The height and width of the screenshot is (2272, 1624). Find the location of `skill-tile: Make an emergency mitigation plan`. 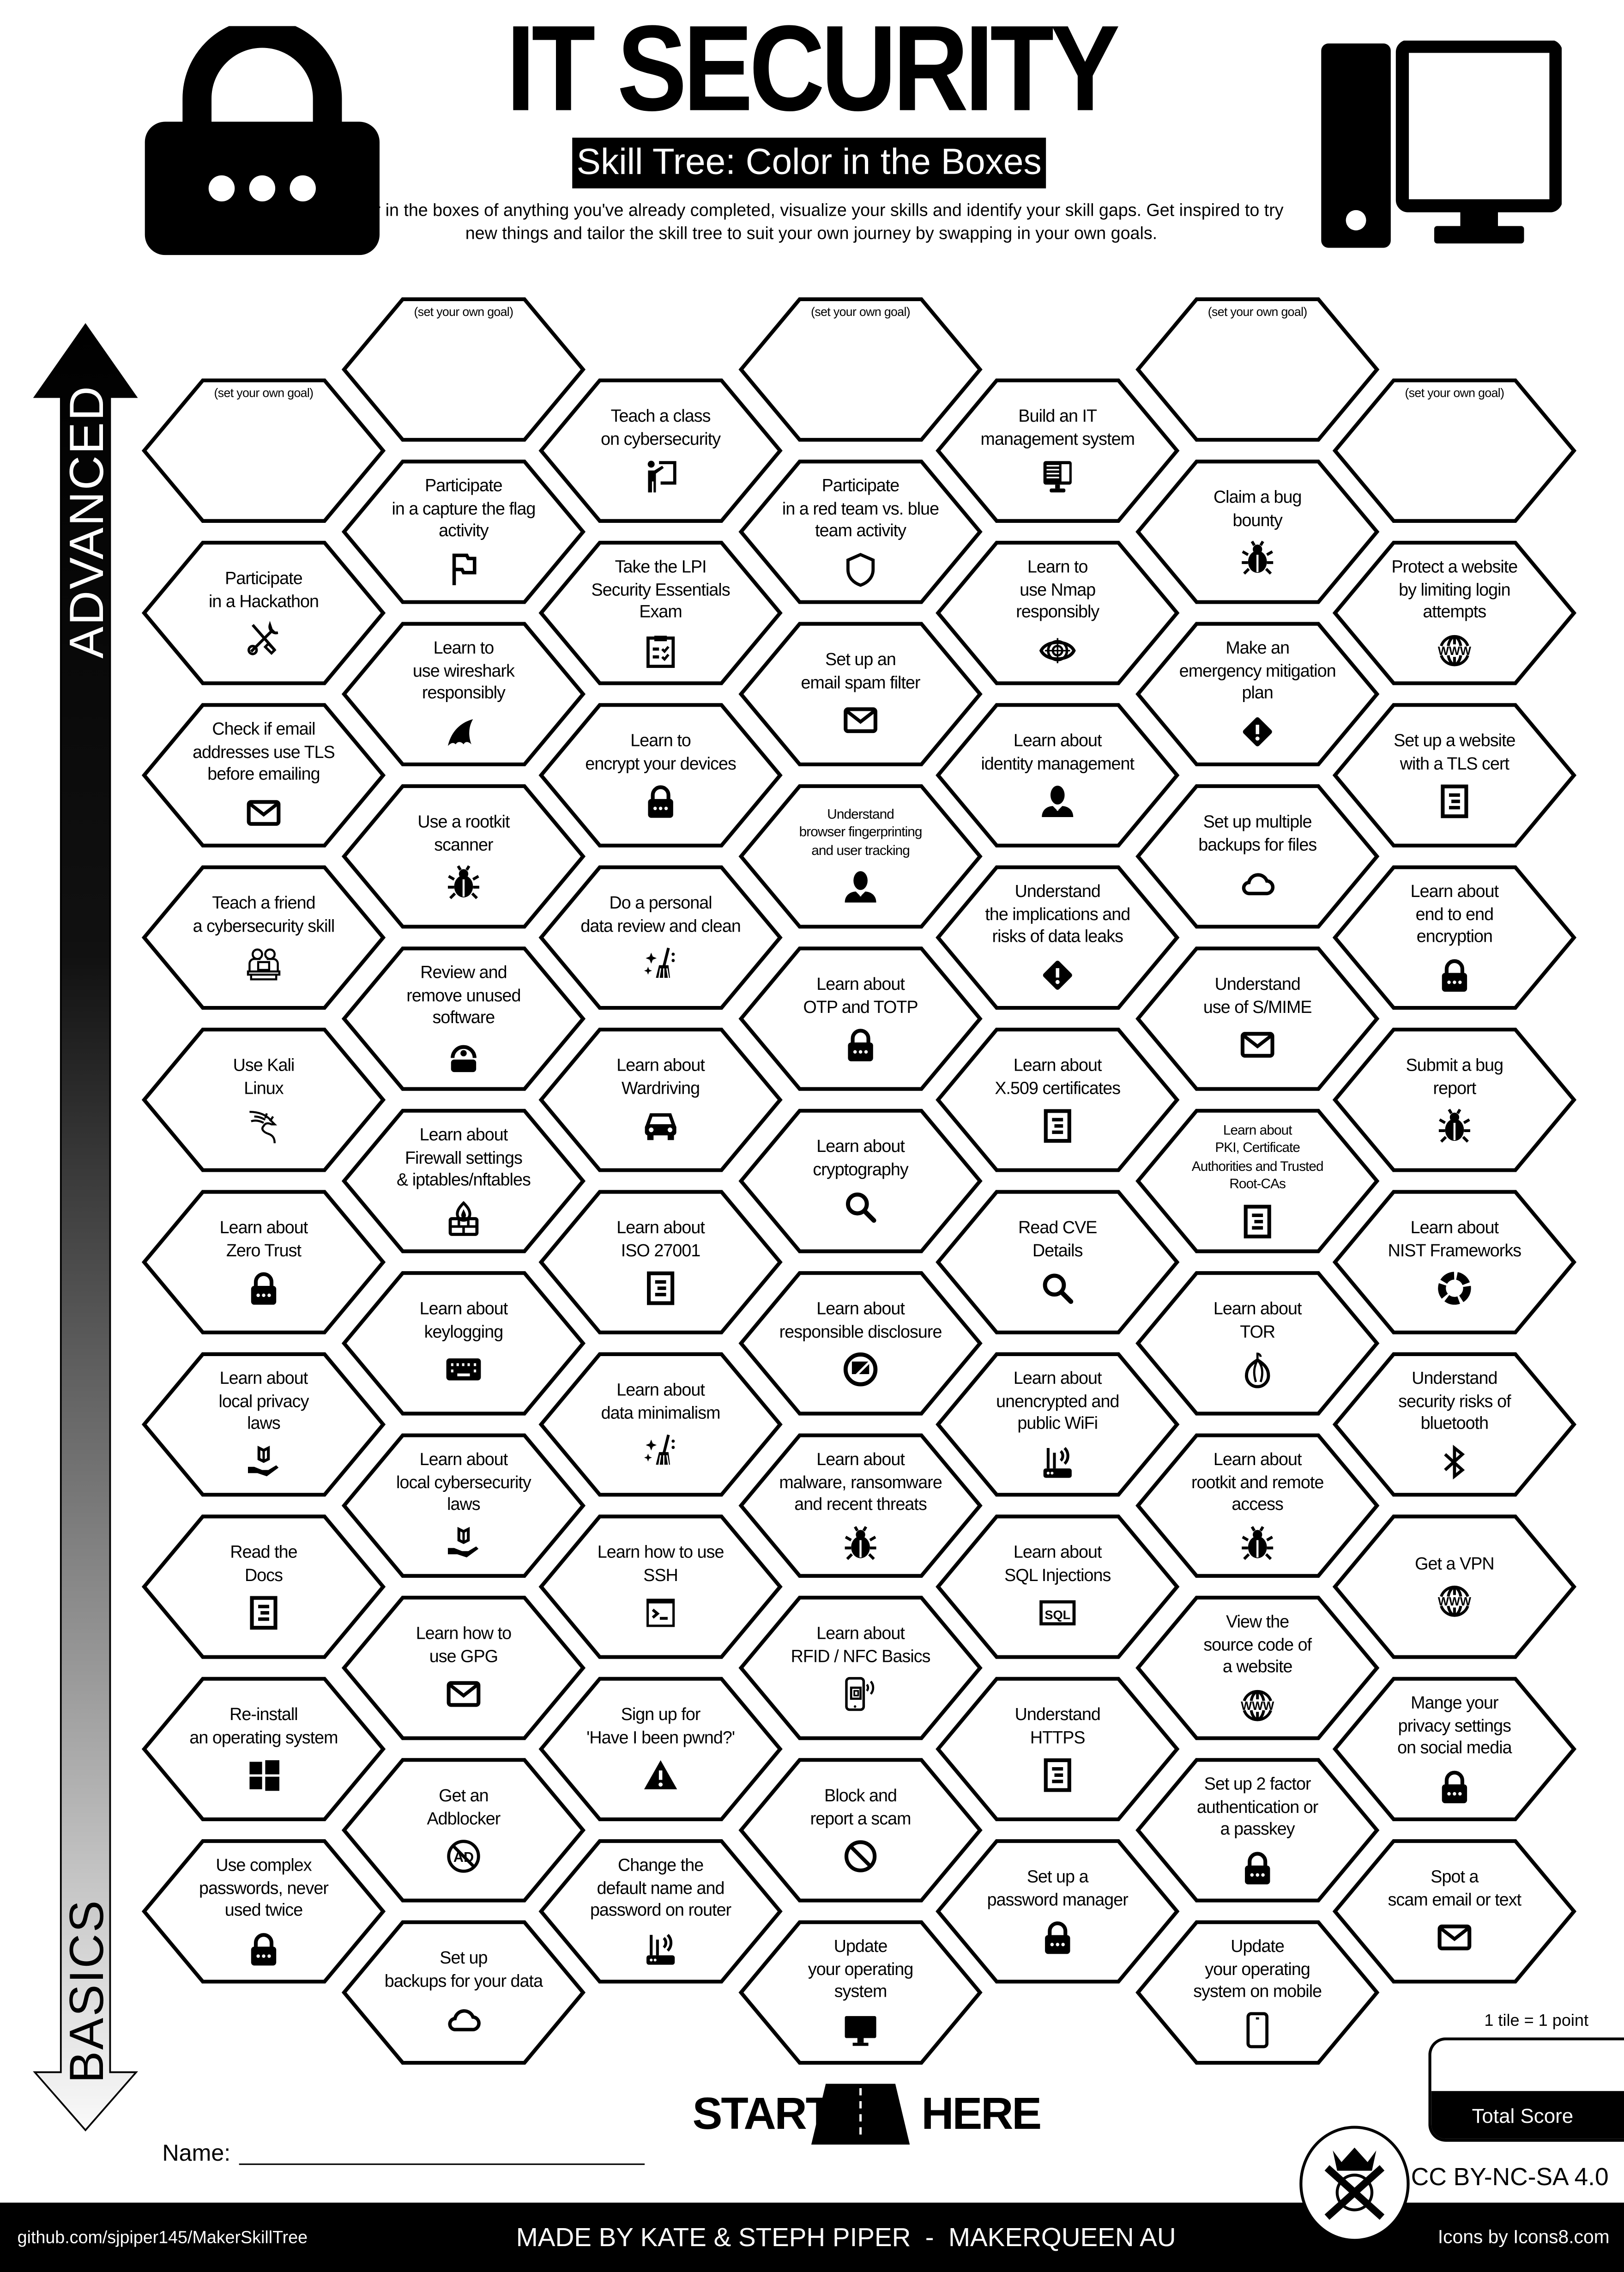

skill-tile: Make an emergency mitigation plan is located at coordinates (1257, 695).